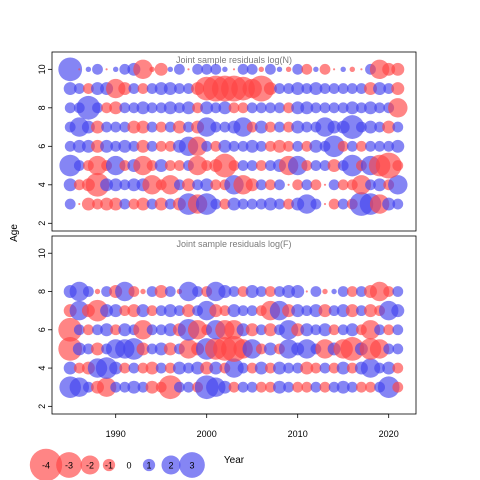  What do you see at coordinates (42, 368) in the screenshot?
I see `y-tick-label: 4` at bounding box center [42, 368].